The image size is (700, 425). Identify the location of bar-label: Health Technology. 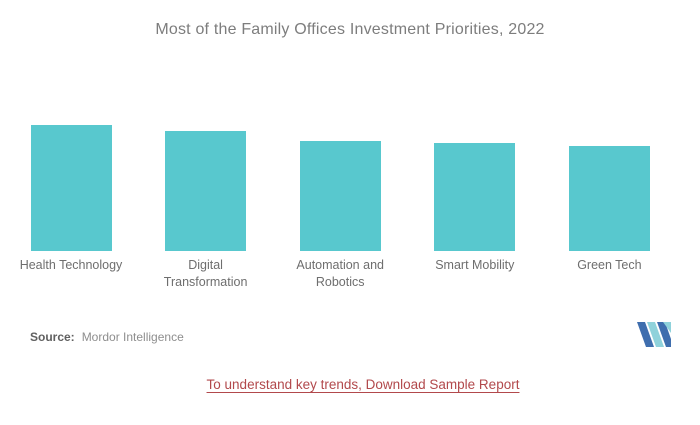
(71, 265).